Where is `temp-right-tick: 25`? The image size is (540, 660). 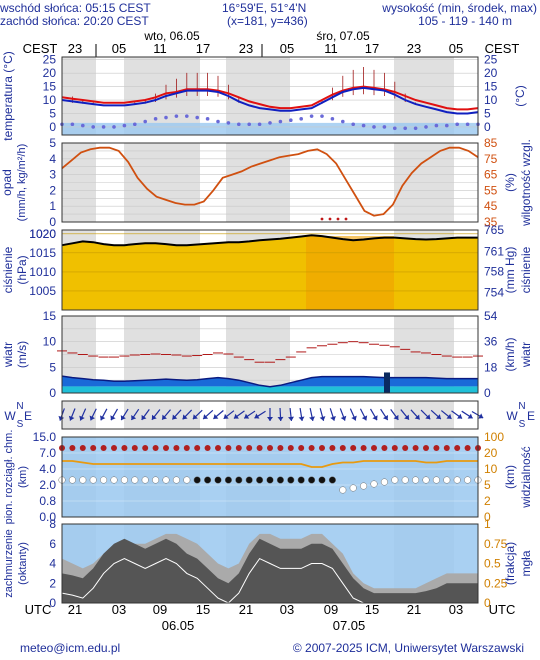 temp-right-tick: 25 is located at coordinates (491, 60).